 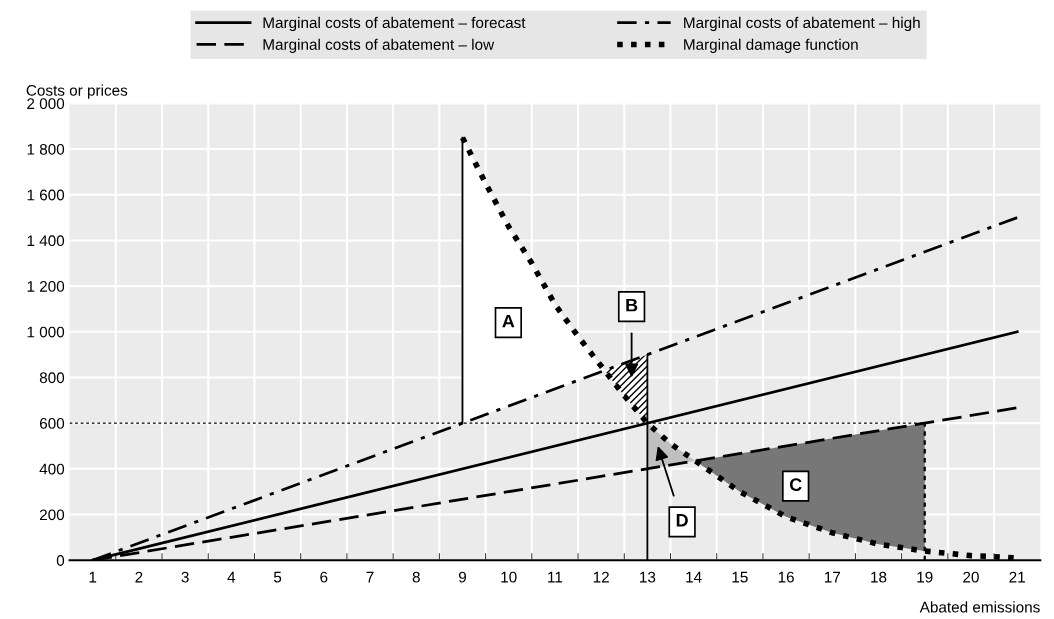 What do you see at coordinates (52, 515) in the screenshot?
I see `y-tick-label: 200` at bounding box center [52, 515].